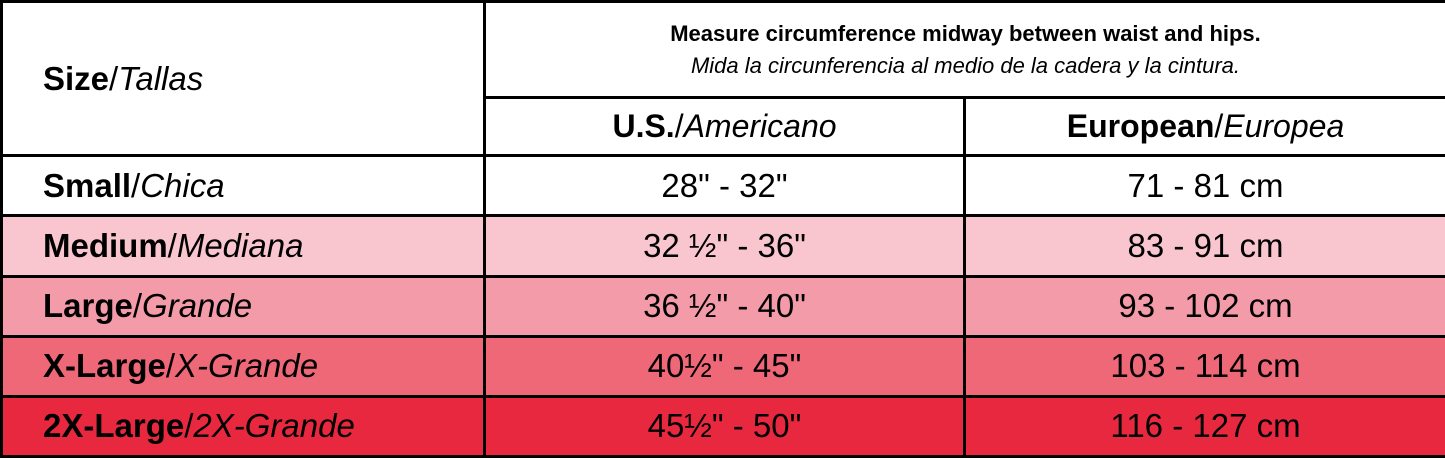 The image size is (1445, 458). I want to click on text-en: Medium, so click(105, 246).